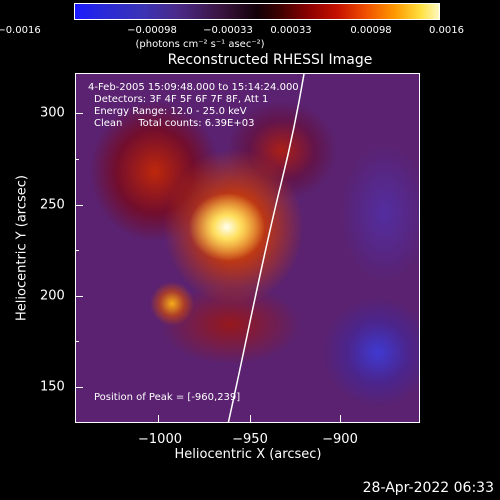 The width and height of the screenshot is (500, 500). What do you see at coordinates (167, 397) in the screenshot?
I see `annotation-peak: Position of Peak = [-960,239]` at bounding box center [167, 397].